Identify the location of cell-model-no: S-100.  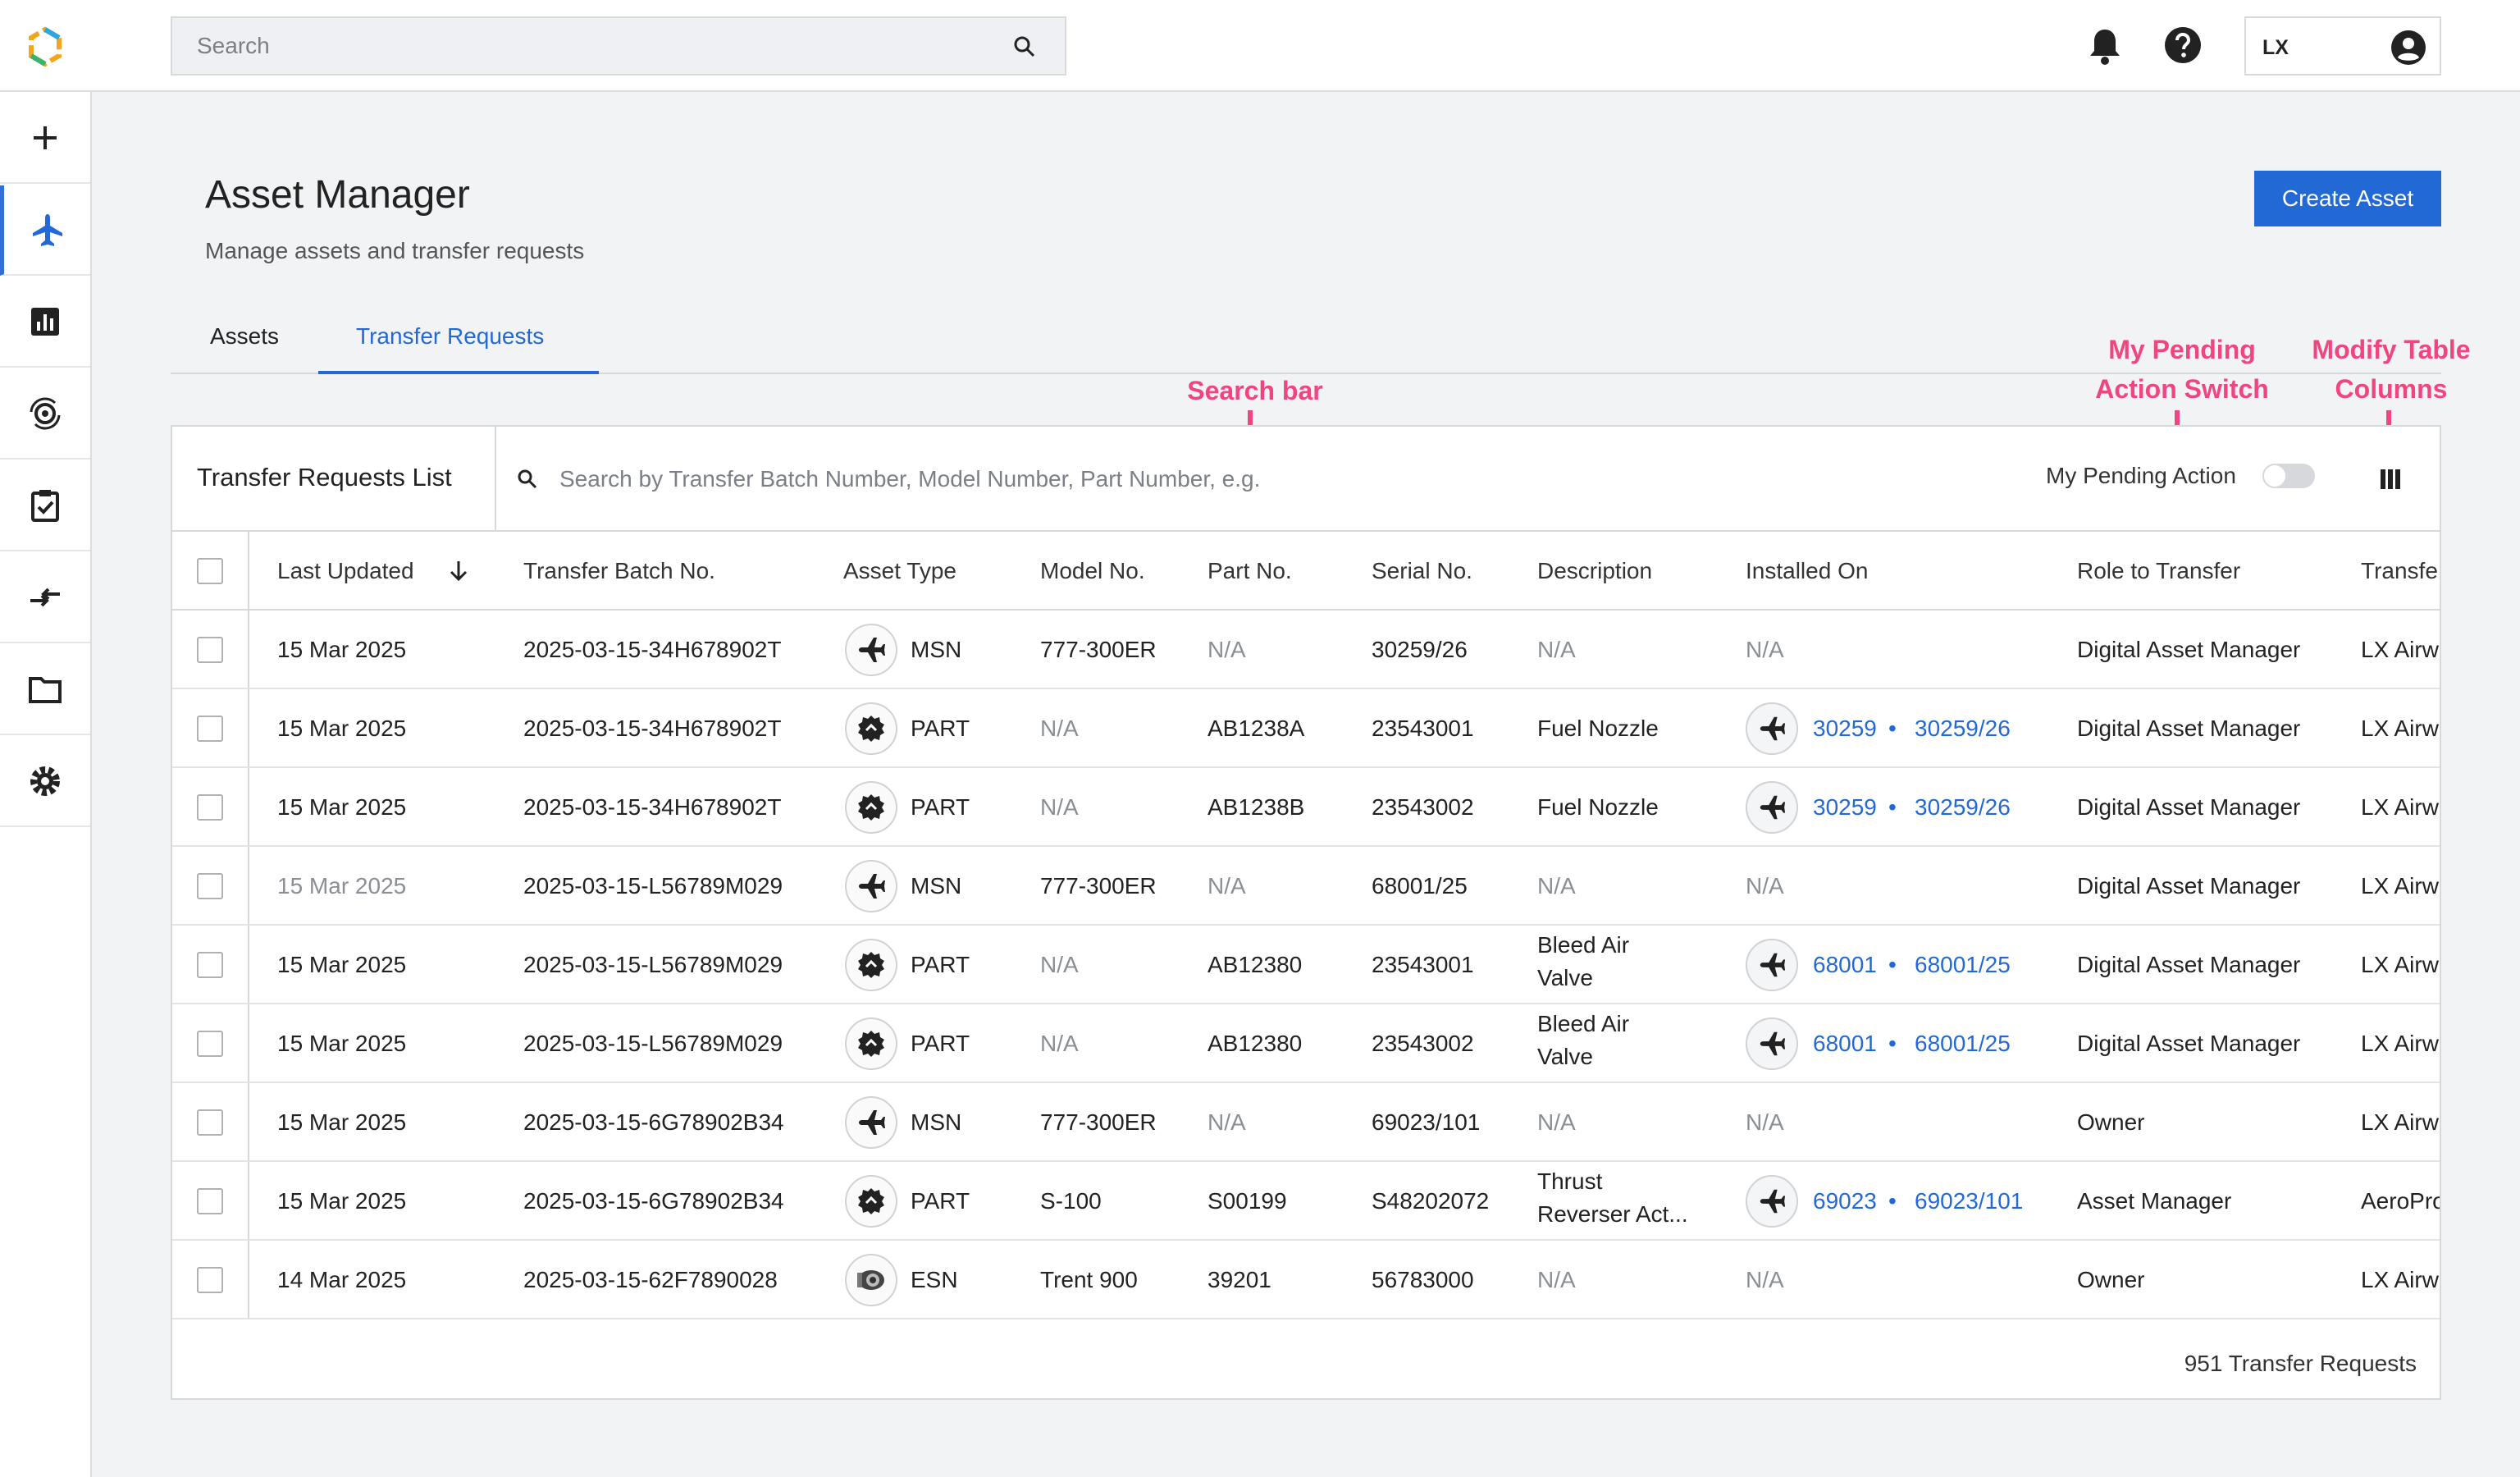
(1071, 1201).